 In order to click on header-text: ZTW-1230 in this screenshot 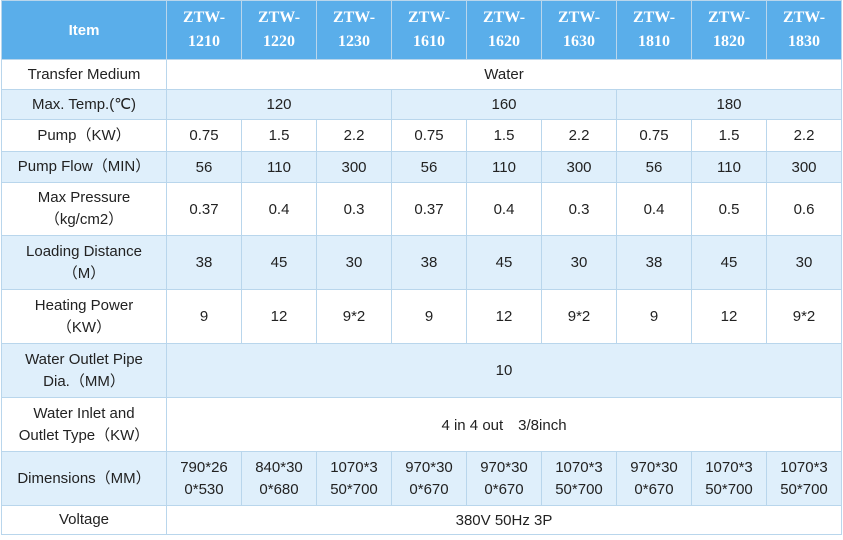, I will do `click(354, 29)`.